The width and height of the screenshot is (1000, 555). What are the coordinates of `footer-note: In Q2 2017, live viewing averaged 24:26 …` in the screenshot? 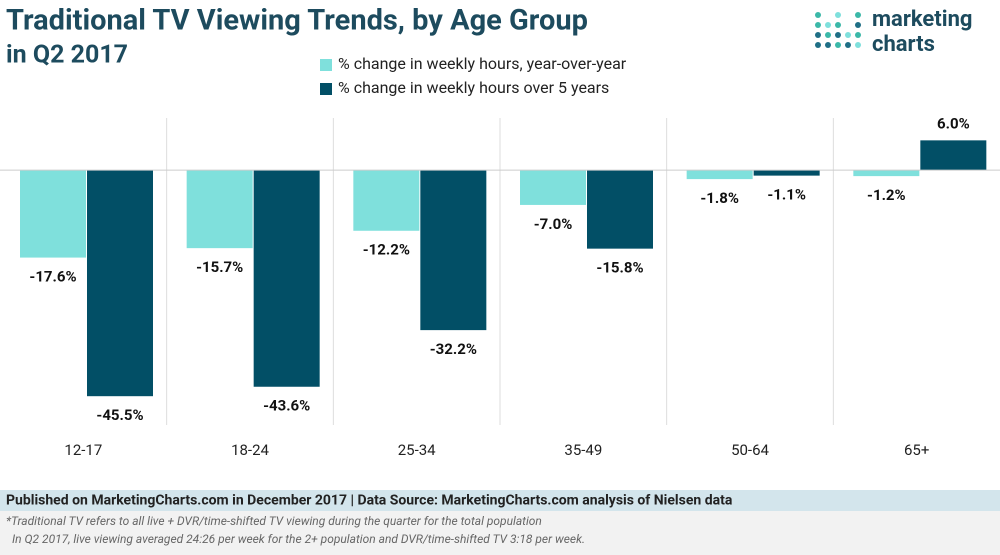 It's located at (298, 539).